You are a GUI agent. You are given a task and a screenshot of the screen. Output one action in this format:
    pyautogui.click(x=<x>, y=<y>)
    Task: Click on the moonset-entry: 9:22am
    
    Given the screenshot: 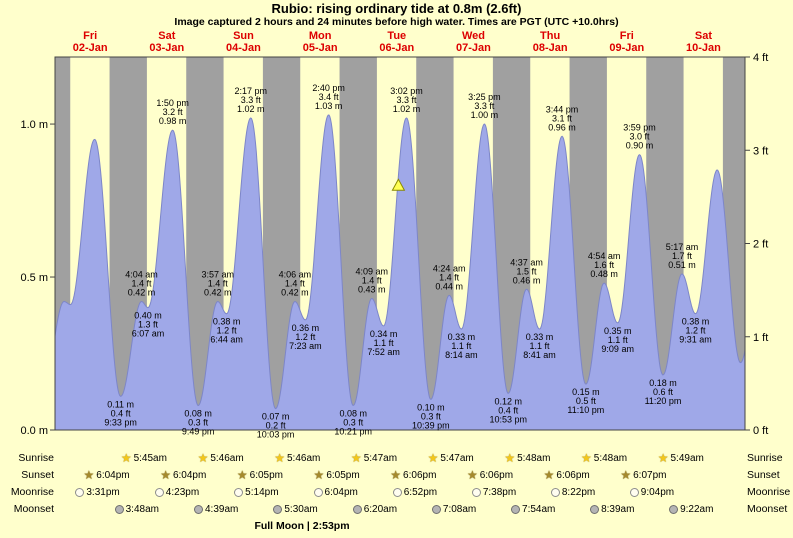 What is the action you would take?
    pyautogui.click(x=691, y=509)
    